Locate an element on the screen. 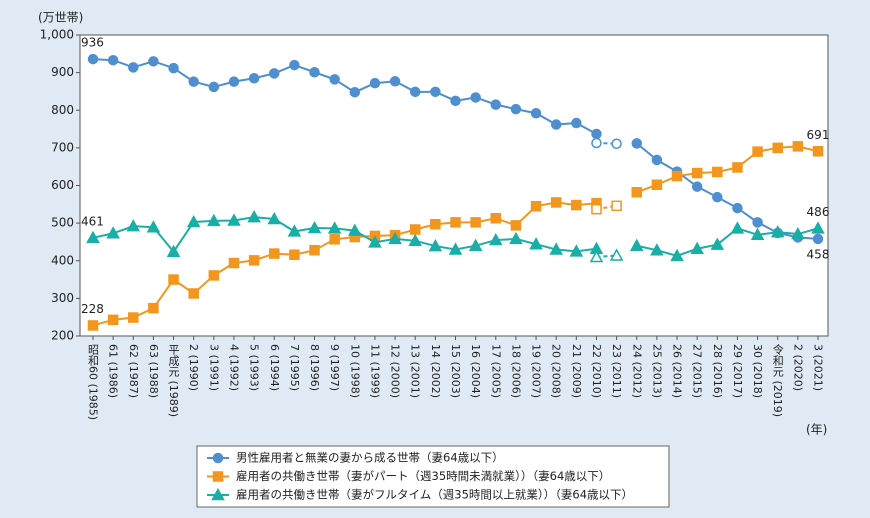  x-tick-label: 4 (1992) is located at coordinates (233, 367).